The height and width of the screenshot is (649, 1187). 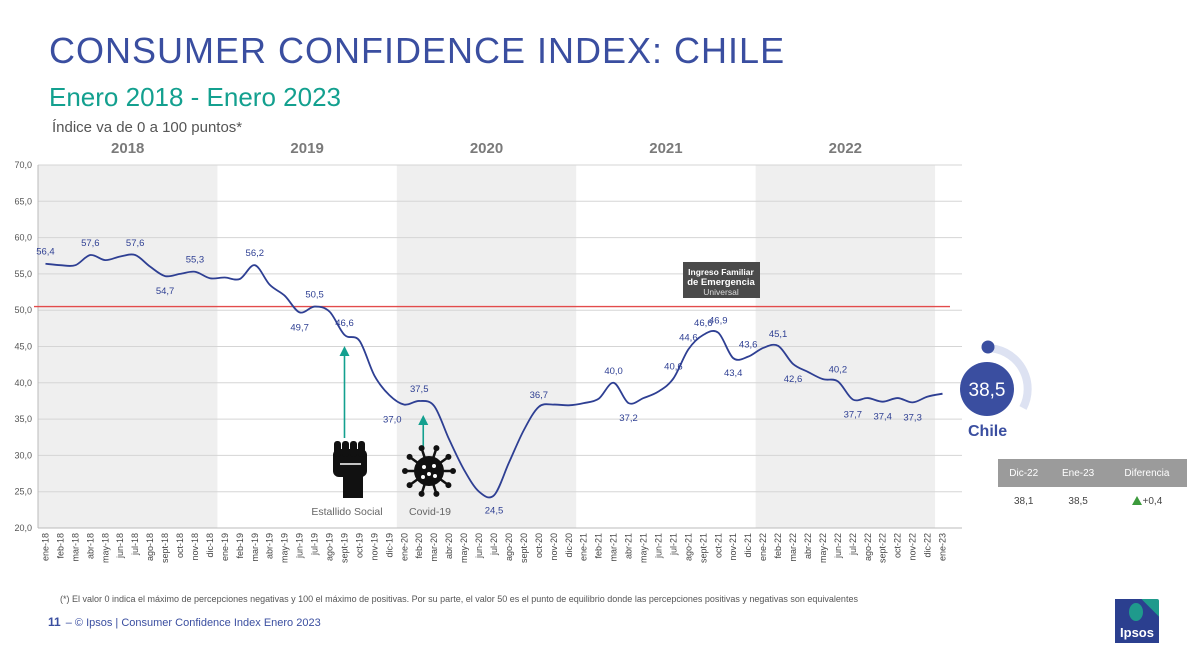 I want to click on x-tick-label: oct-20, so click(x=539, y=545).